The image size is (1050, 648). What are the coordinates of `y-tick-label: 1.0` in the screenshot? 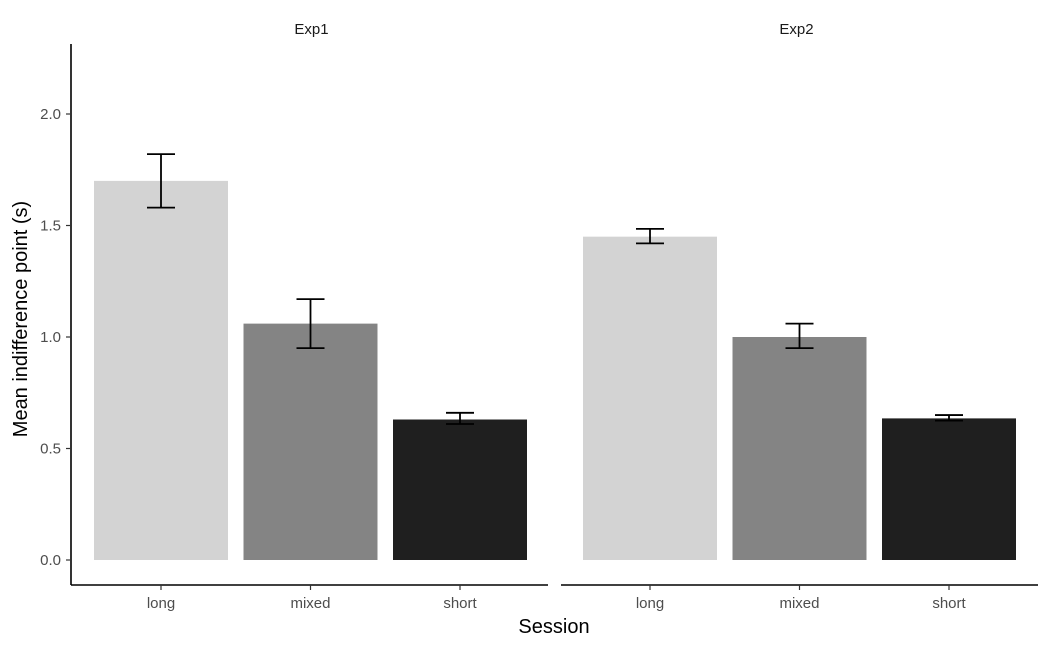 It's located at (50, 337).